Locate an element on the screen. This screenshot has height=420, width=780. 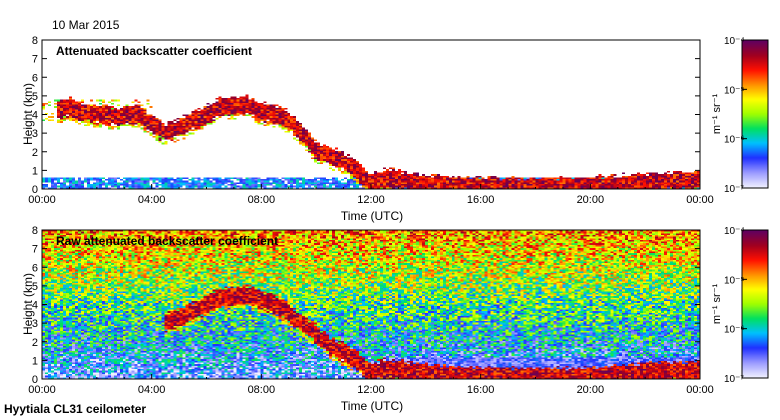
x-ticks-2: 00:00 04:00 08:00 12:00 16:00 20:00 00:00 is located at coordinates (371, 385).